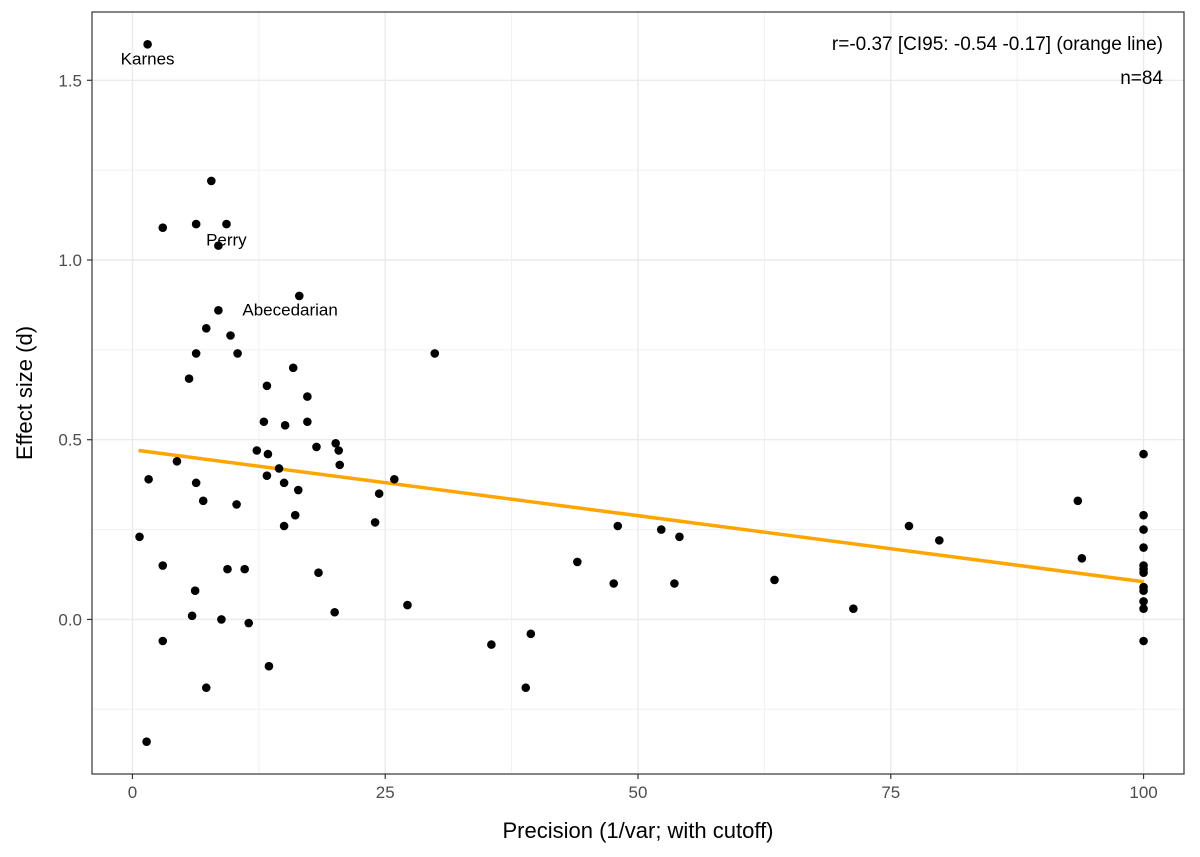  What do you see at coordinates (70, 619) in the screenshot?
I see `y-tick-label: 0.0` at bounding box center [70, 619].